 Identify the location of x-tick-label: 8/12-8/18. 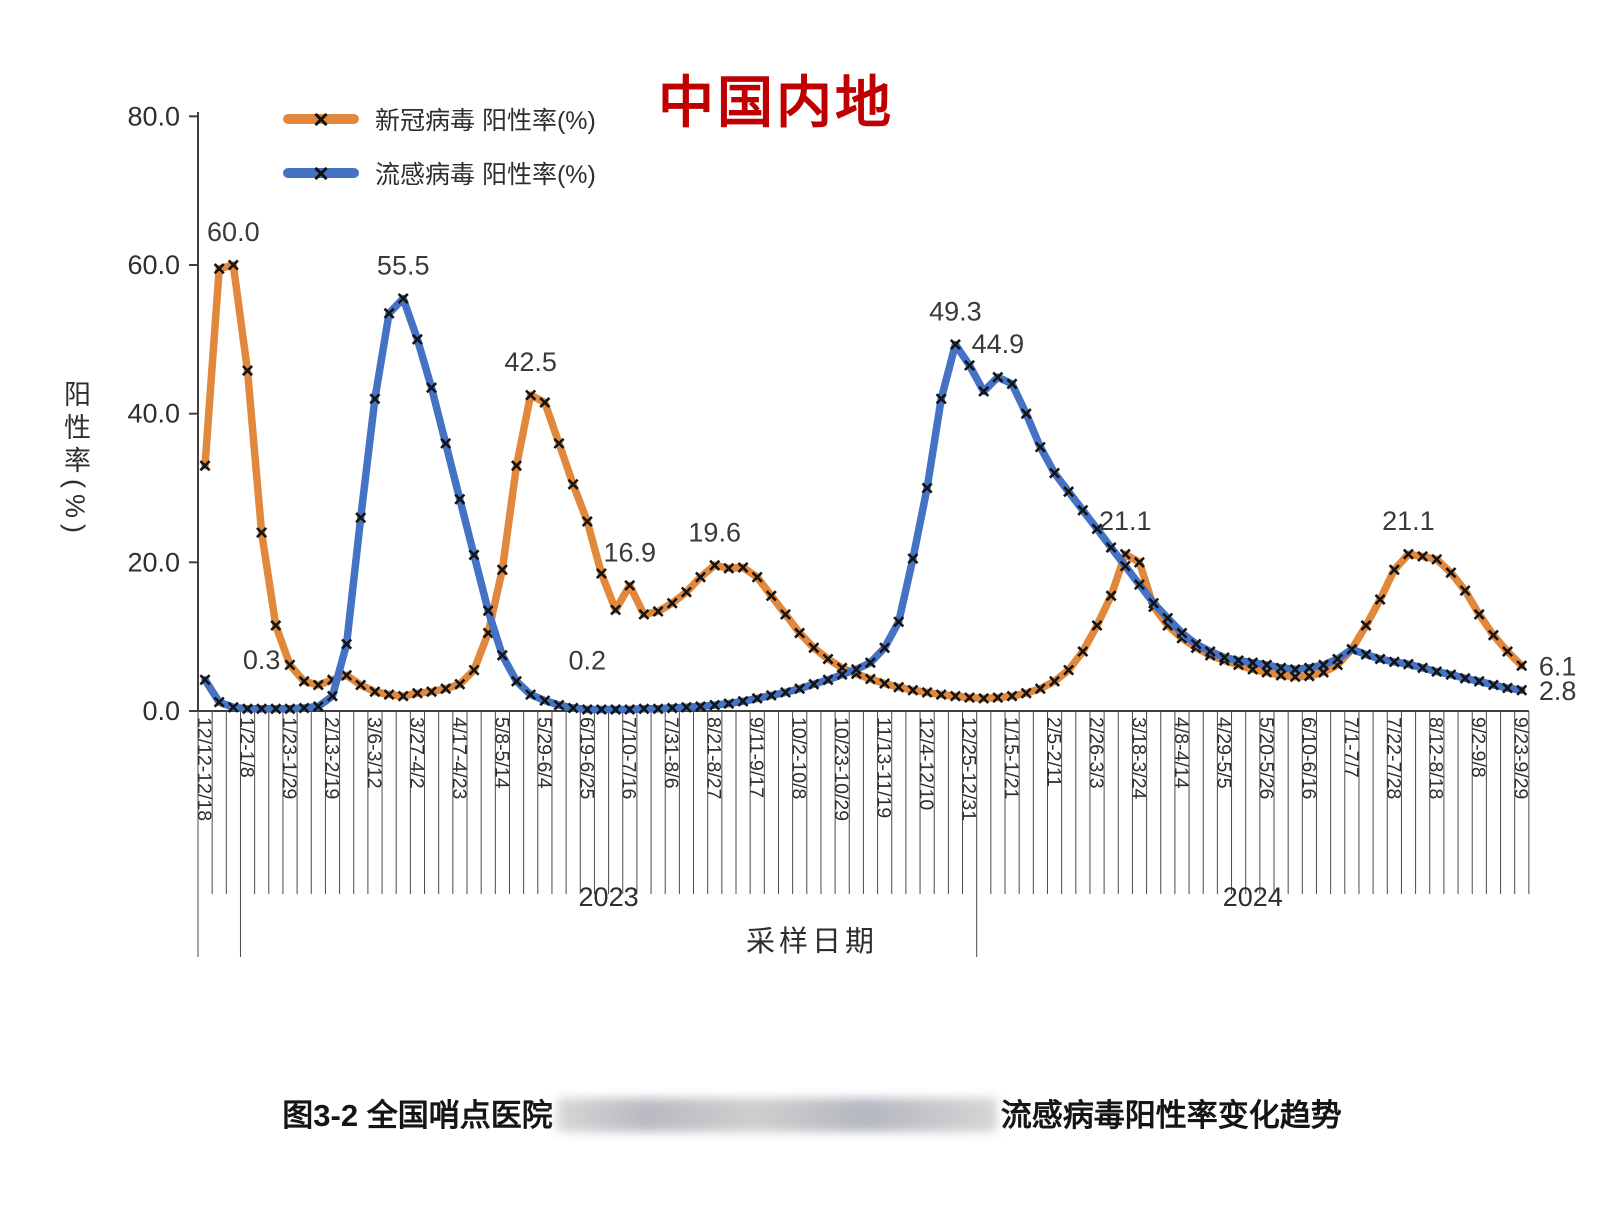
(1436, 758).